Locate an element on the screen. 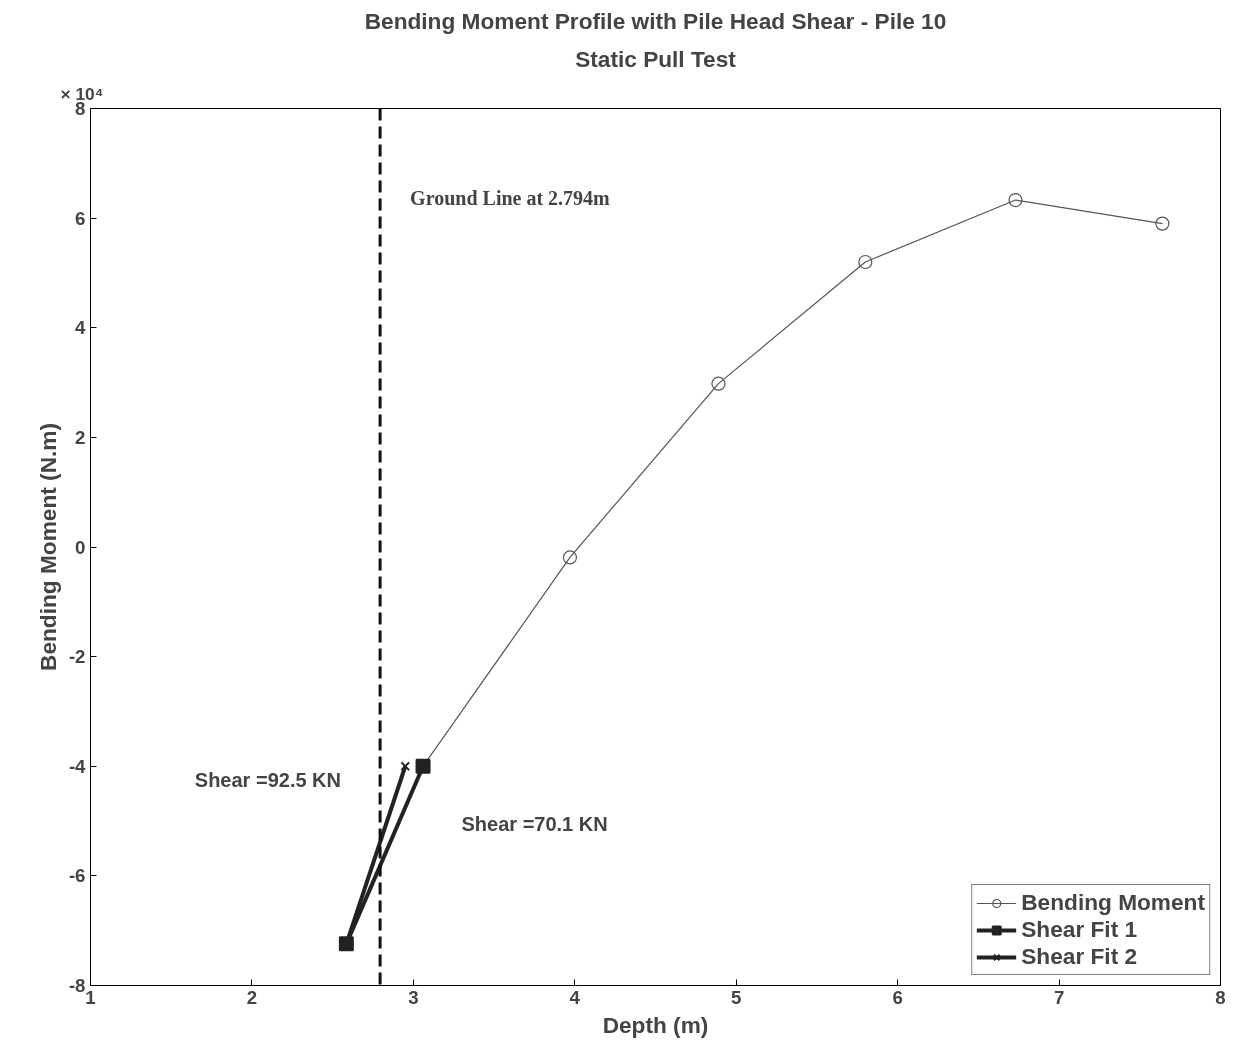 This screenshot has height=1063, width=1260. x-tick-label: 5 is located at coordinates (736, 997).